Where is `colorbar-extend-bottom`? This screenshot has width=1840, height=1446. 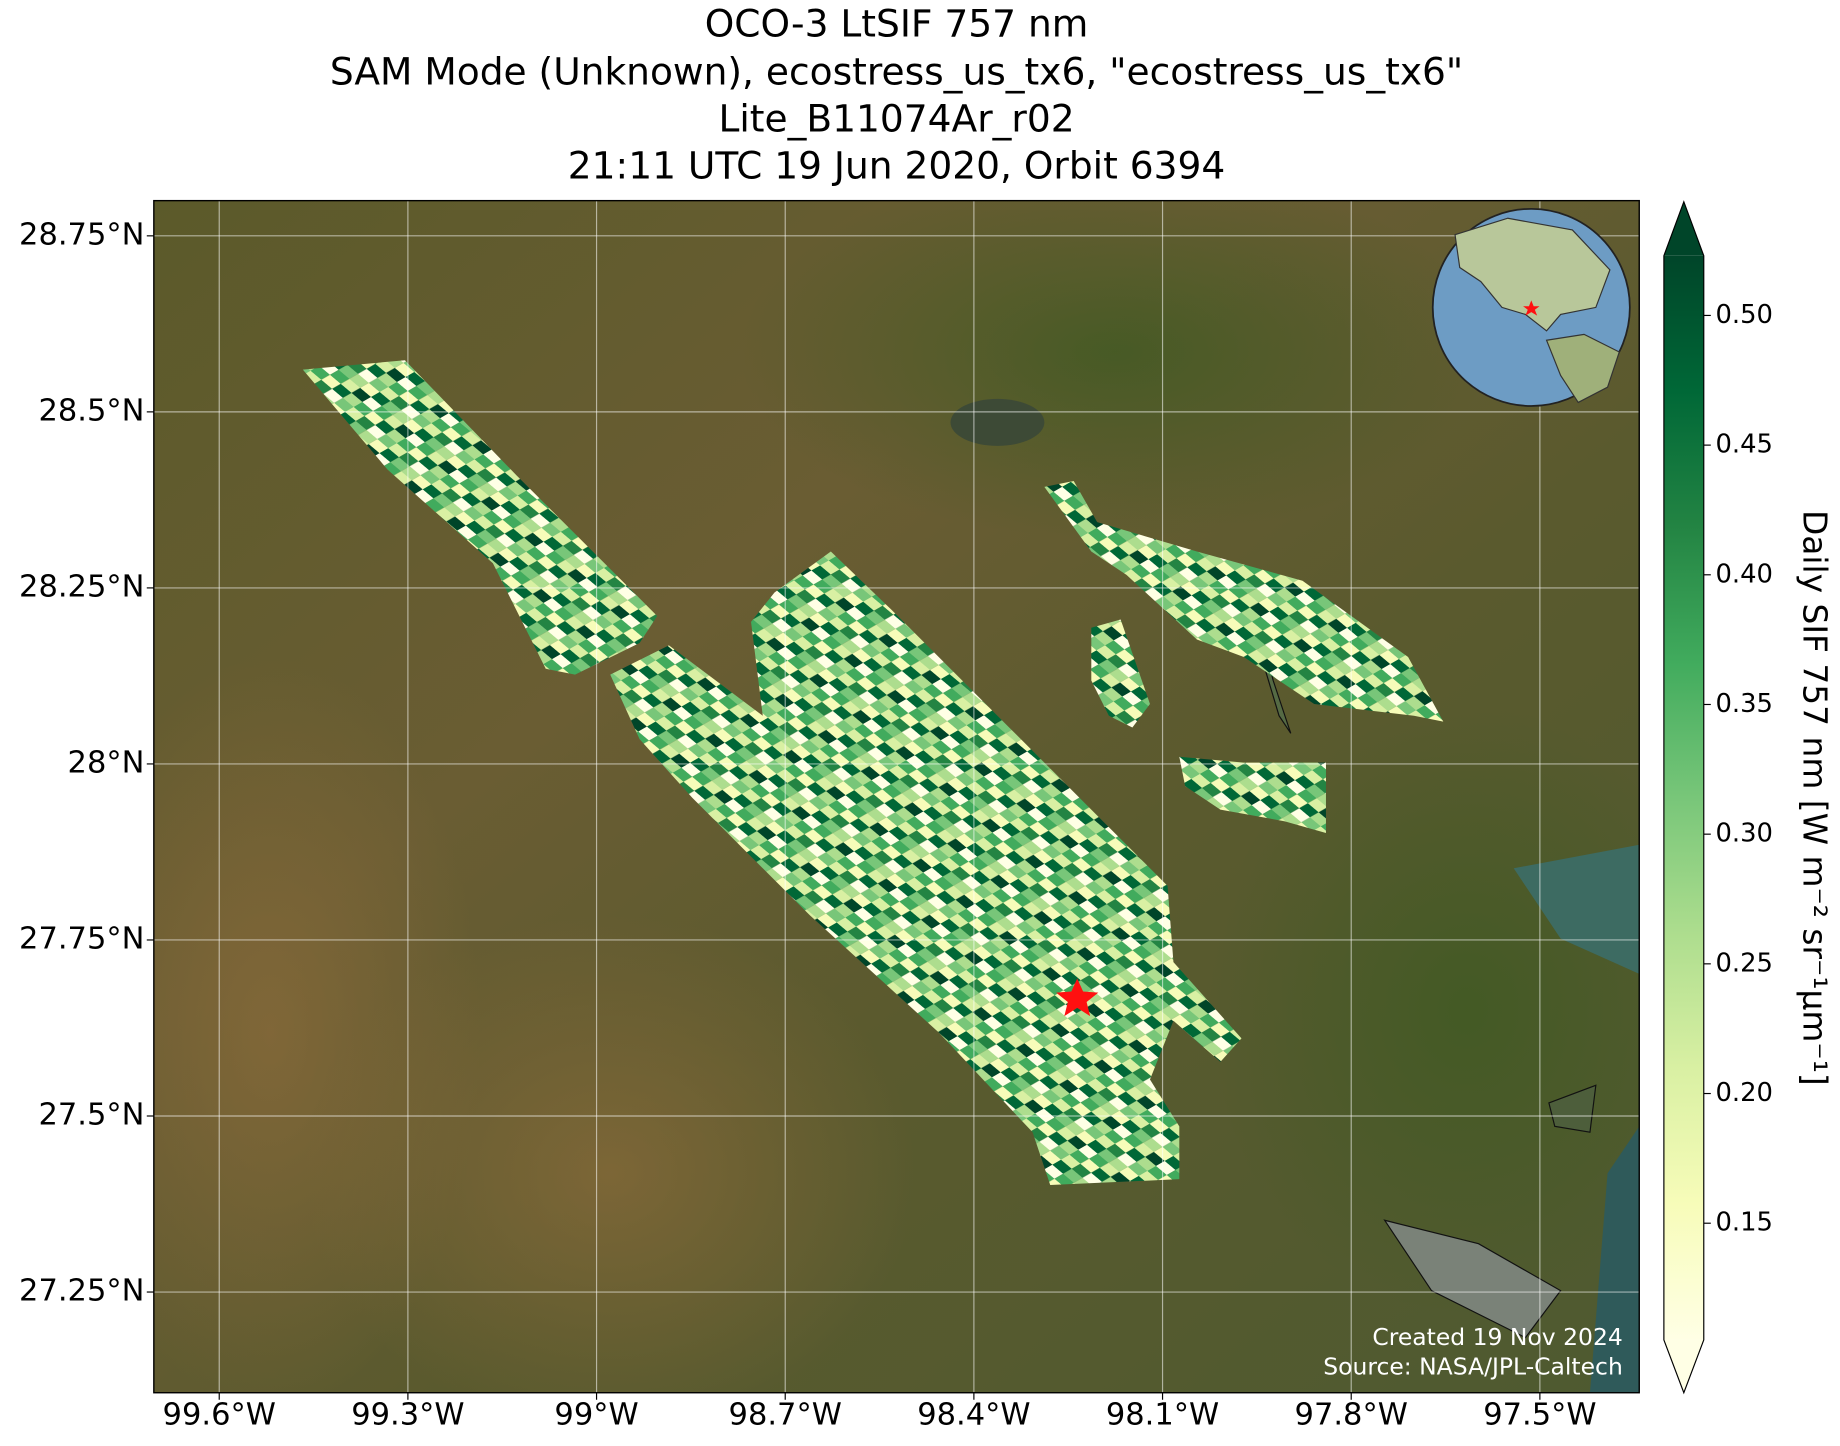 colorbar-extend-bottom is located at coordinates (1683, 1366).